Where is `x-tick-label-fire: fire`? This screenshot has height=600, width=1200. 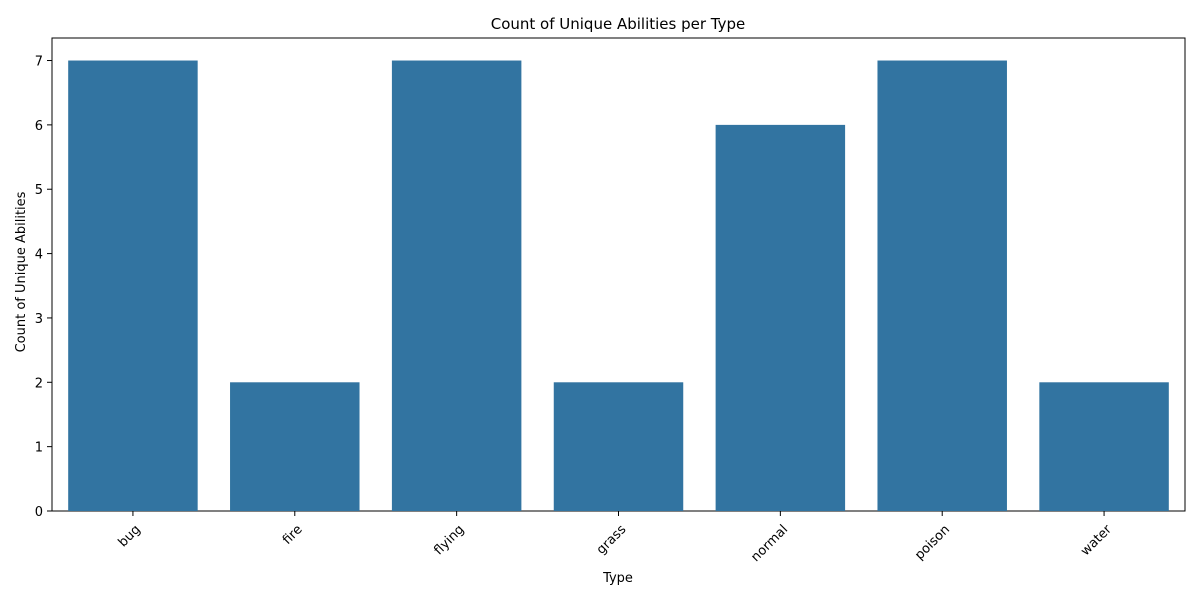 x-tick-label-fire: fire is located at coordinates (293, 535).